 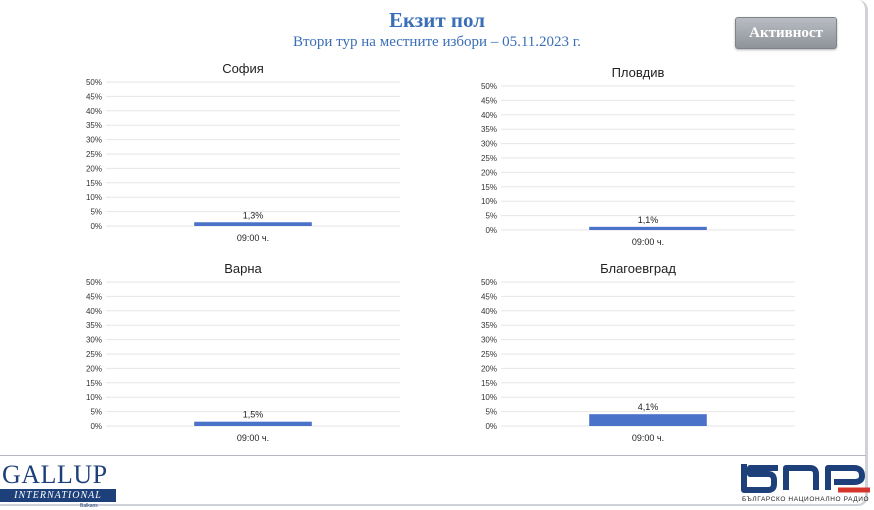 What do you see at coordinates (55, 474) in the screenshot?
I see `gallup-logo-name: GALLUP` at bounding box center [55, 474].